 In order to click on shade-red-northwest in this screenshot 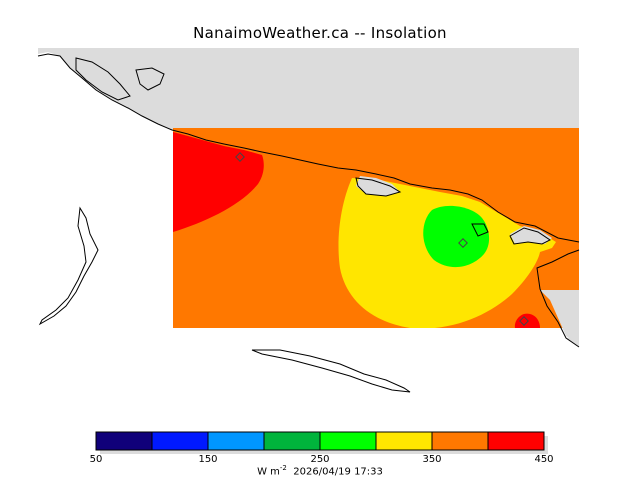, I will do `click(218, 182)`.